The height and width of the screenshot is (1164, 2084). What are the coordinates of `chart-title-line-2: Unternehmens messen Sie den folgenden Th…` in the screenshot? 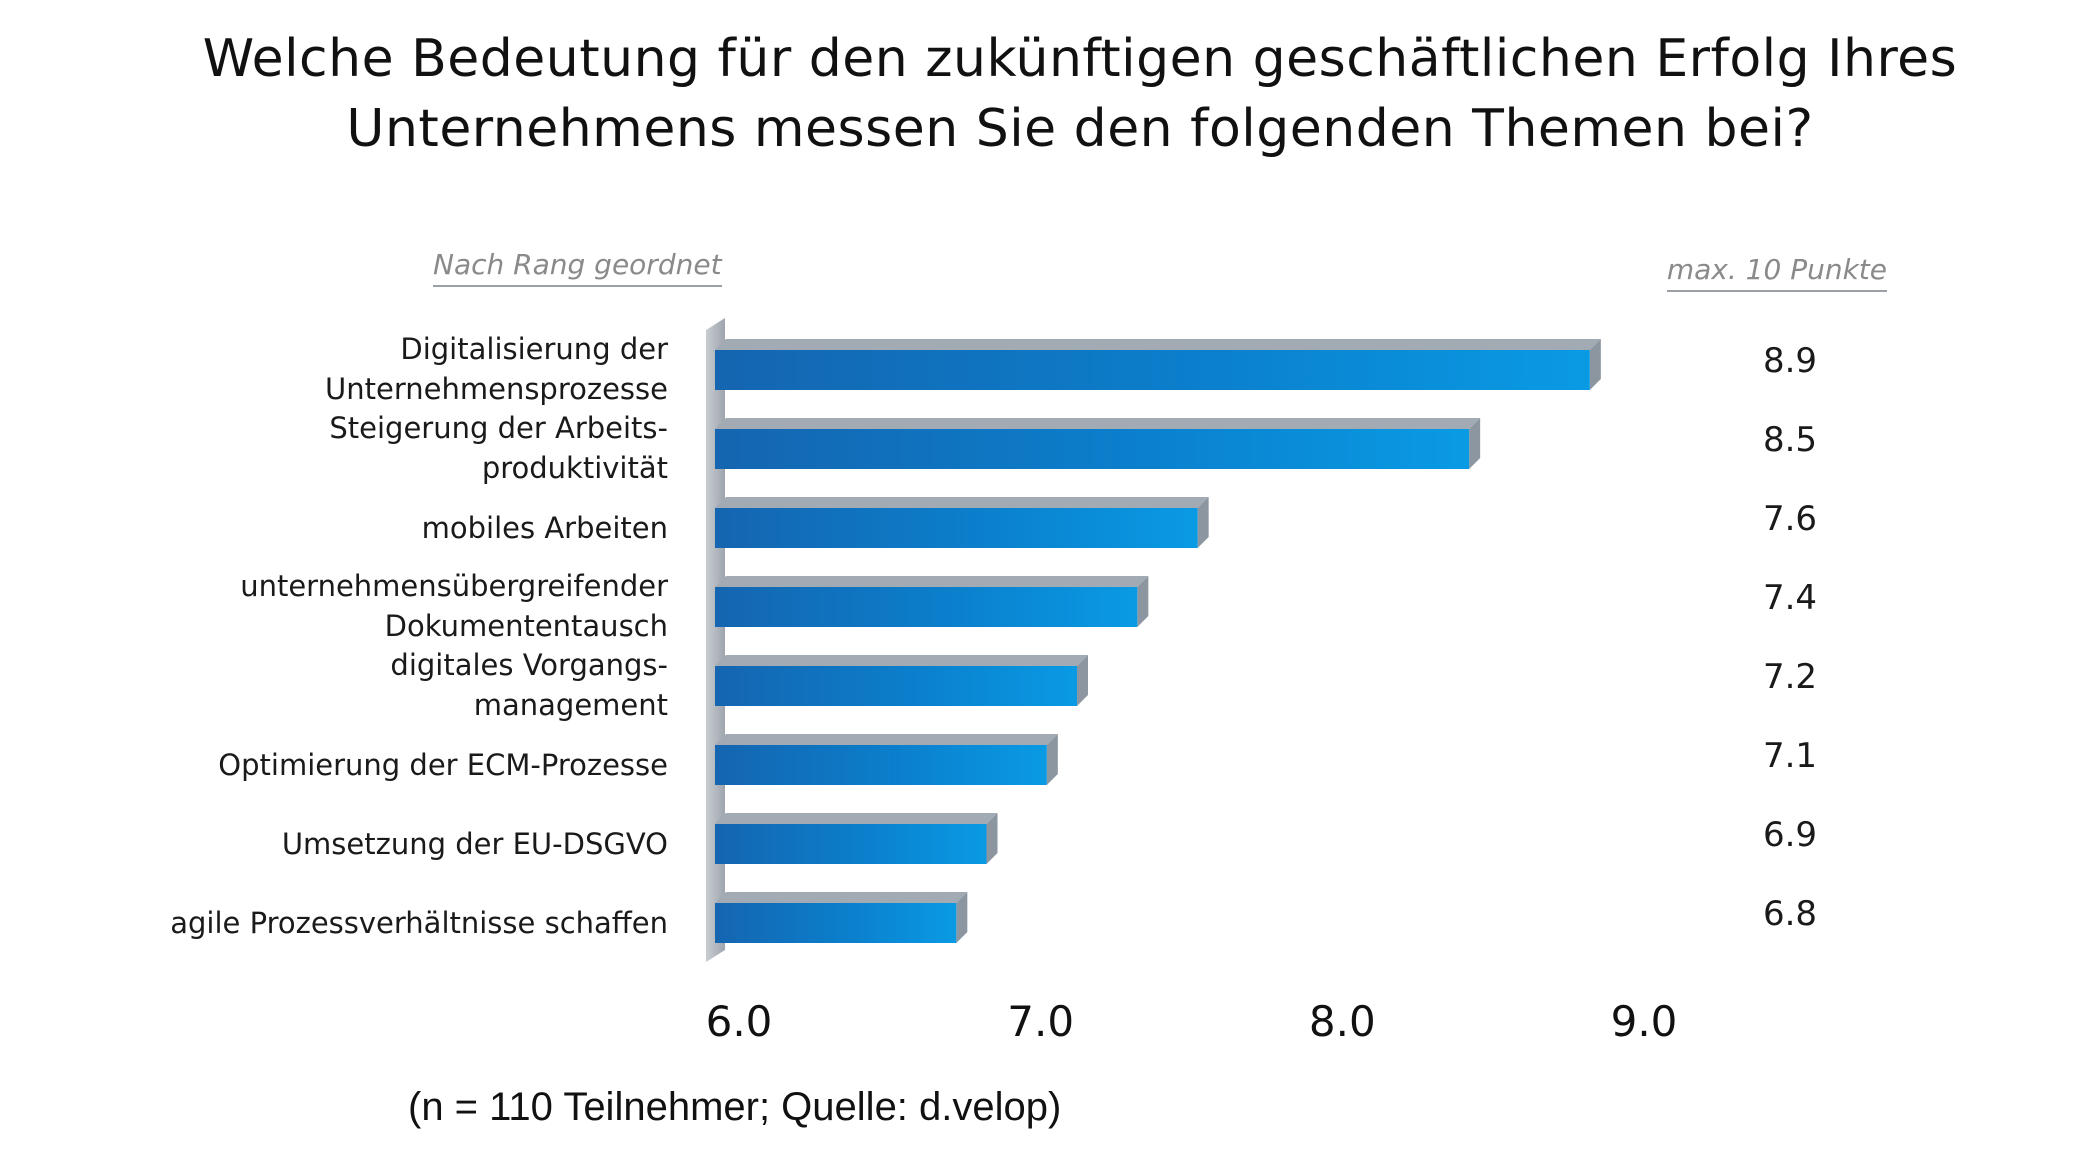 It's located at (1080, 129).